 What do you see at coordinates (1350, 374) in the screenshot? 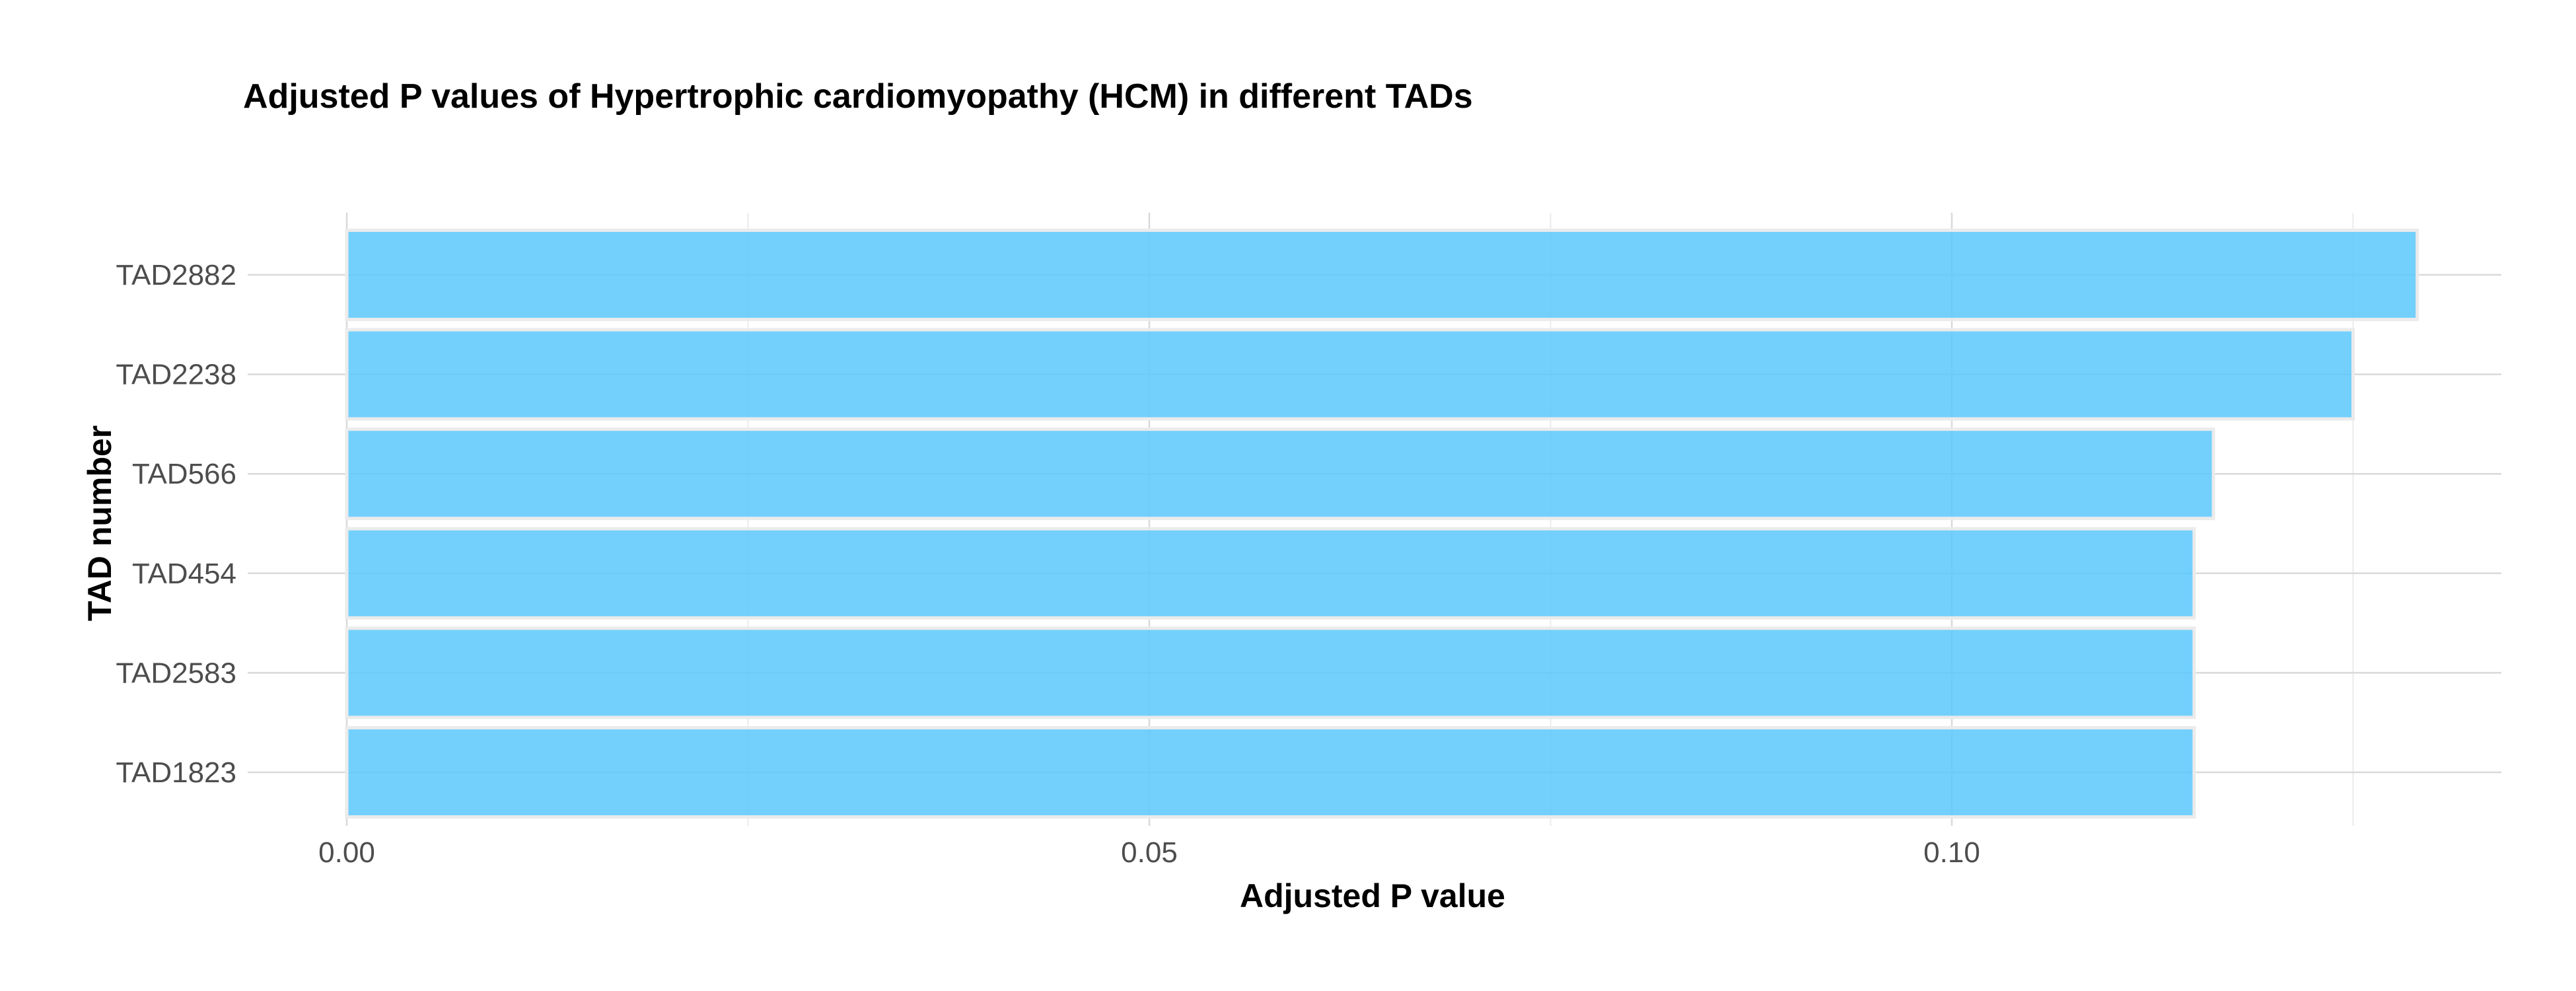
I see `bar-tad2238` at bounding box center [1350, 374].